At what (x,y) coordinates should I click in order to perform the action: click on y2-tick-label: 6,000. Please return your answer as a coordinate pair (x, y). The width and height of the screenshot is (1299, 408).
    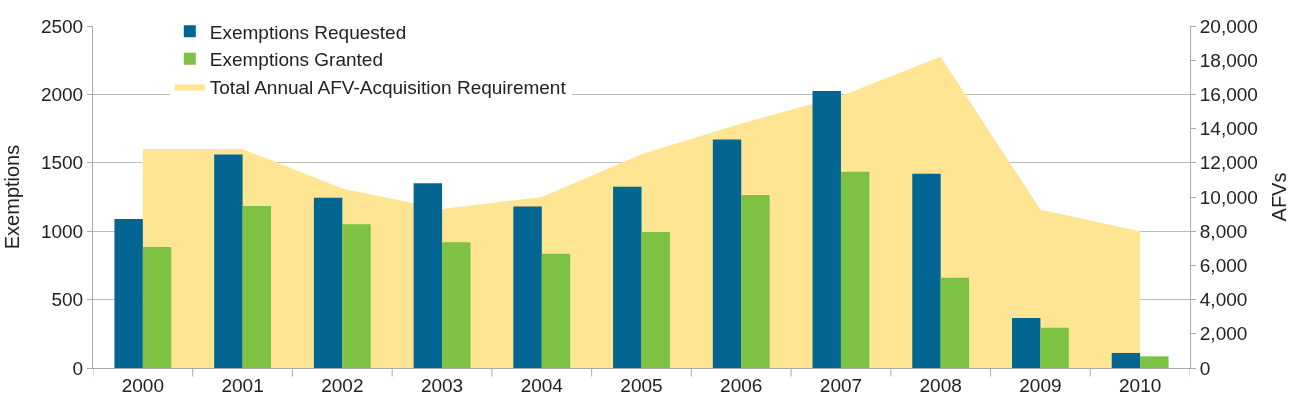
    Looking at the image, I should click on (1223, 266).